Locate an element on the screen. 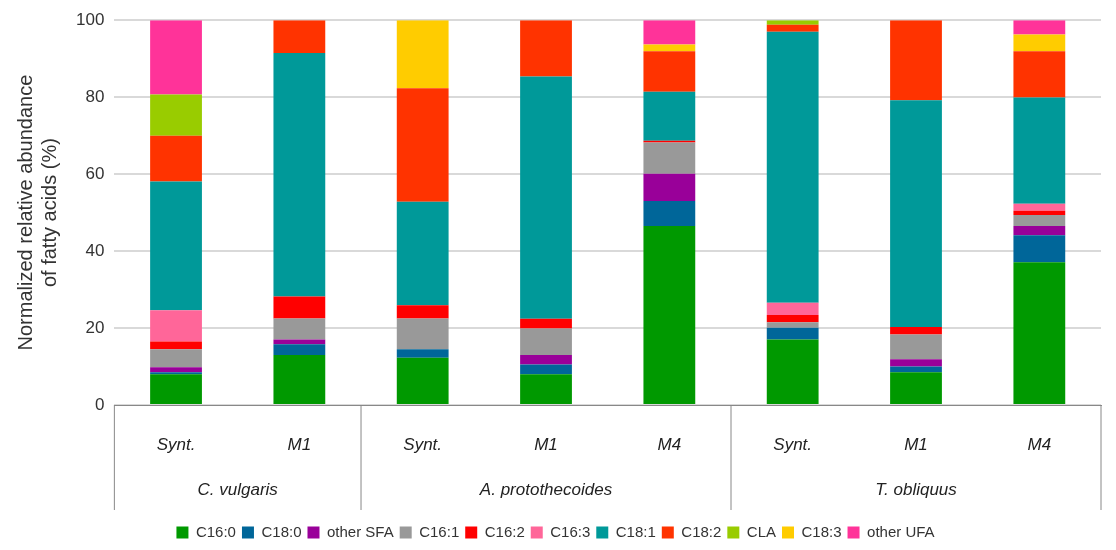  legend-label: C18:0 is located at coordinates (281, 531).